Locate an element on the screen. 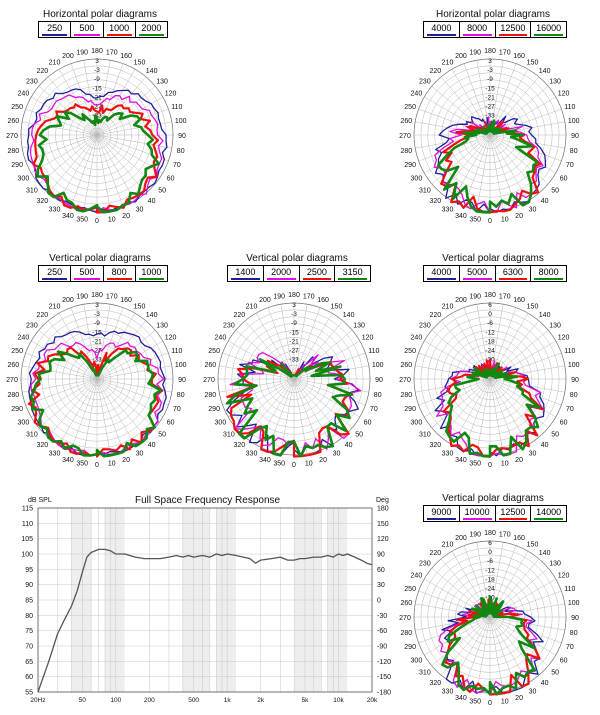 The width and height of the screenshot is (600, 715). legend-label: 500 is located at coordinates (87, 28).